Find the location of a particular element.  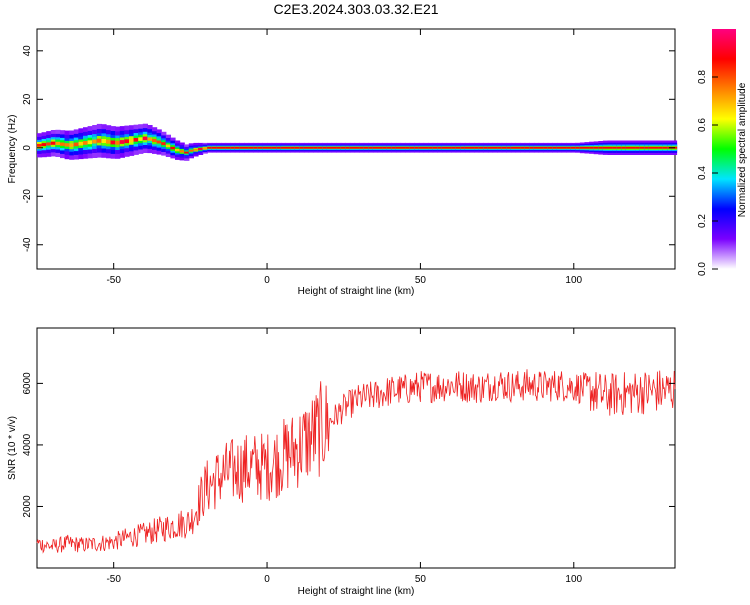

spectrogram-image is located at coordinates (357, 142).